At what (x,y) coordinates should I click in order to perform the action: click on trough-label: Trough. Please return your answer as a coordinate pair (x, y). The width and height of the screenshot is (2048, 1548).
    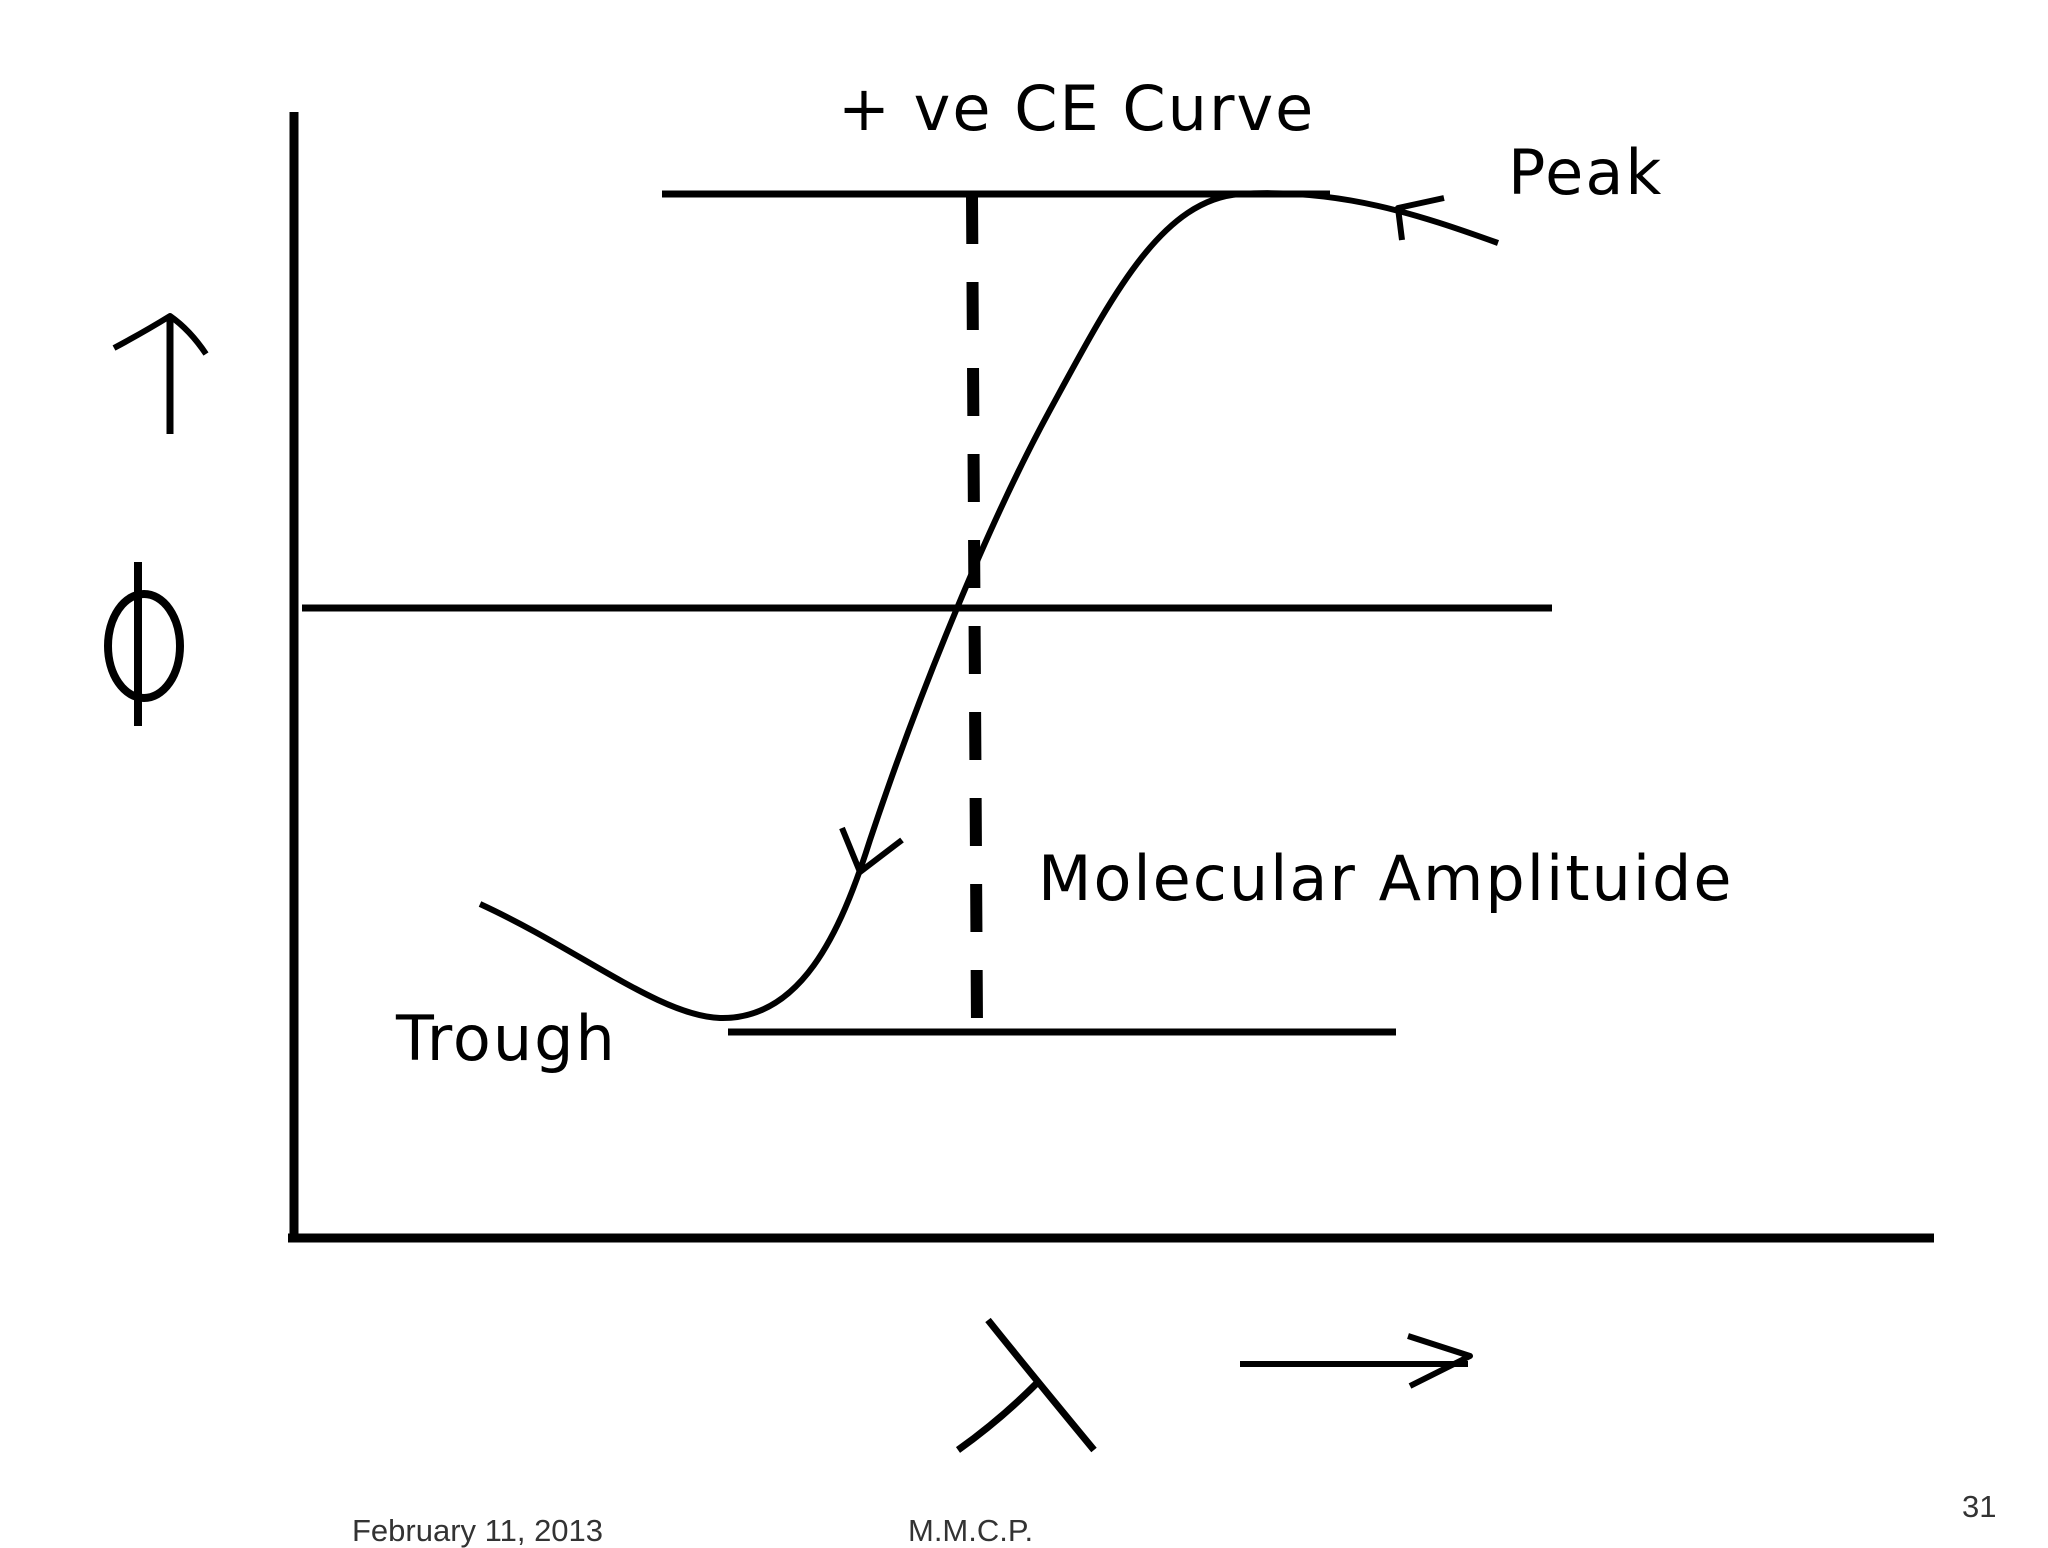
    Looking at the image, I should click on (506, 1038).